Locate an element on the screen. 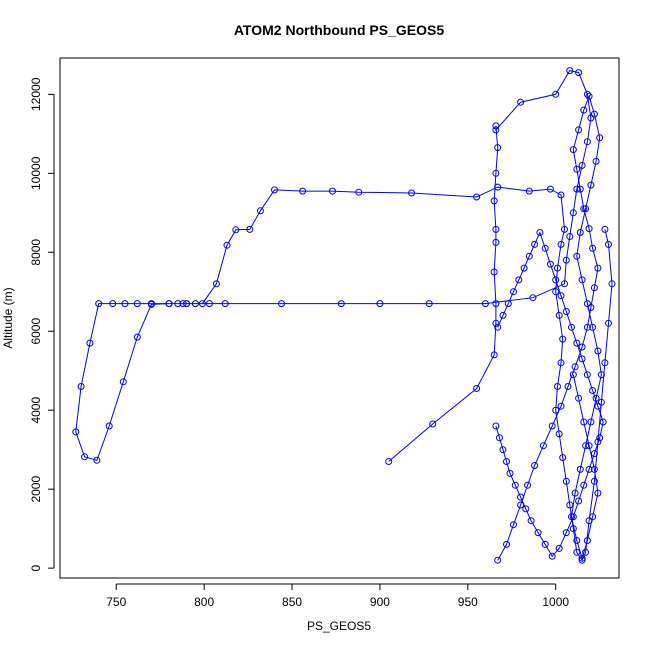 This screenshot has height=650, width=650. x-tick-label: 800 is located at coordinates (204, 602).